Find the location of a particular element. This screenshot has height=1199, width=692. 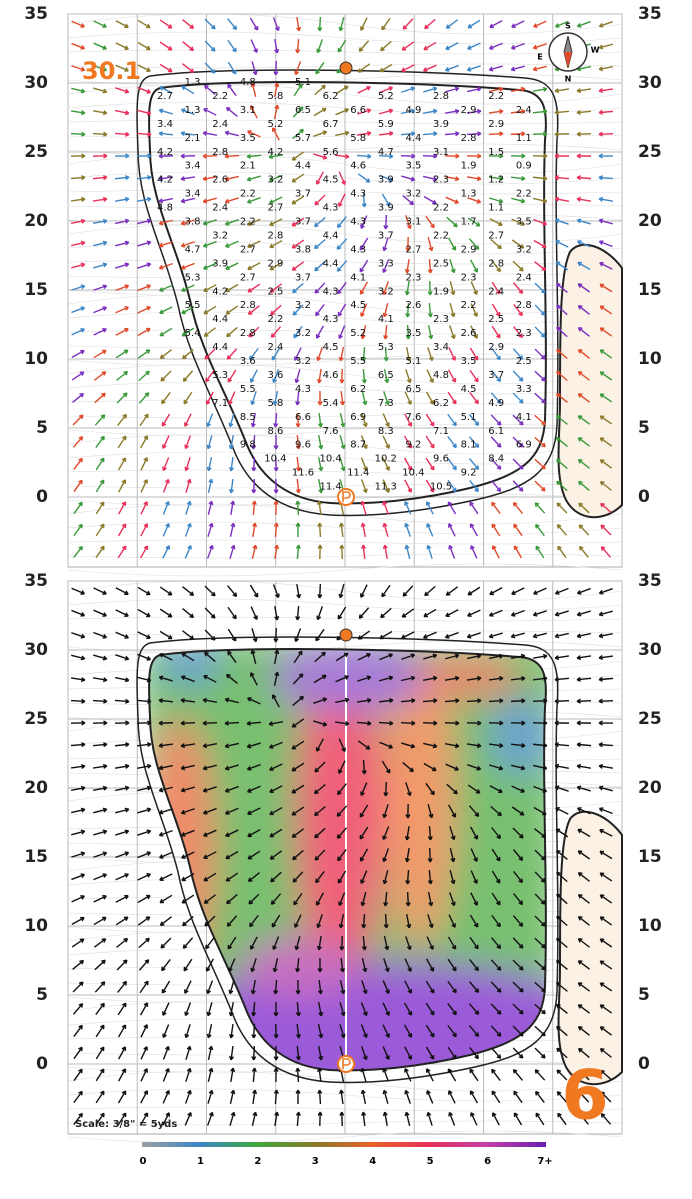

y-tick-label: 30 is located at coordinates (36, 650).